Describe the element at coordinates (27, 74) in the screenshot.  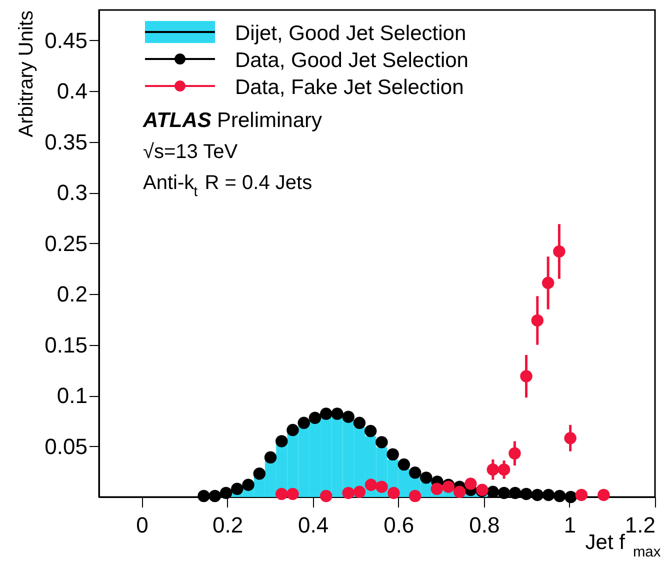
I see `y-axis-title: Arbitrary Units` at that location.